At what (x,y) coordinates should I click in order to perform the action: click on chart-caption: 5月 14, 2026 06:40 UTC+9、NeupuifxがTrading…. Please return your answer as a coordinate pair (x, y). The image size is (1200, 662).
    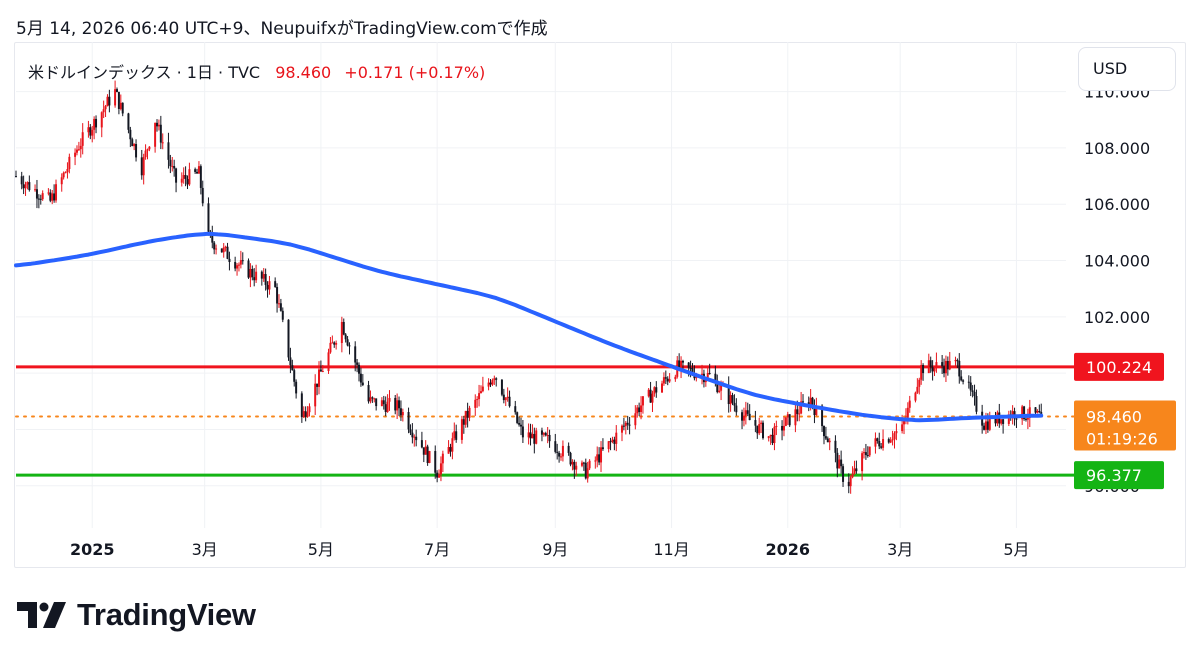
    Looking at the image, I should click on (282, 29).